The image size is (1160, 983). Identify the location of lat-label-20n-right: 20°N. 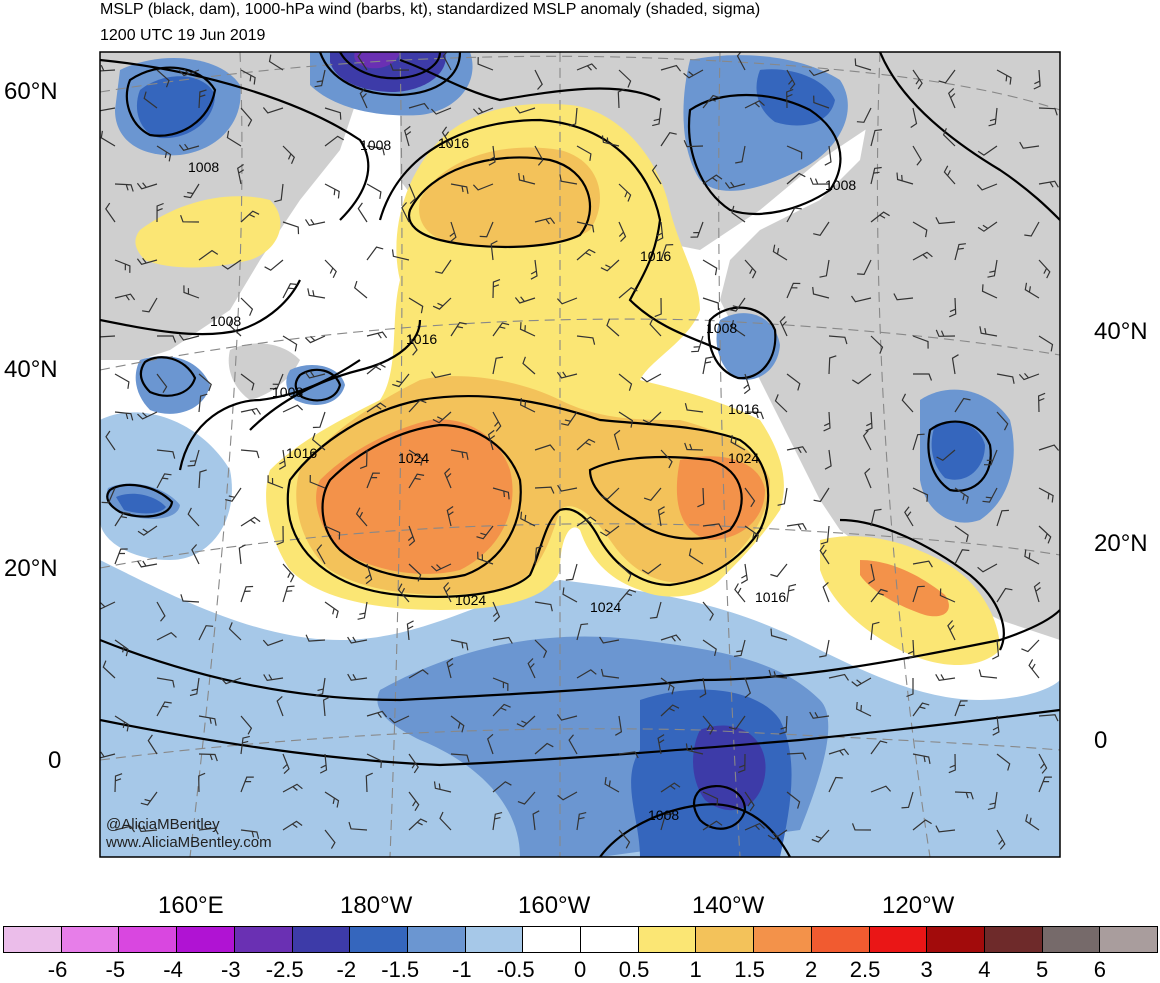
(1121, 543).